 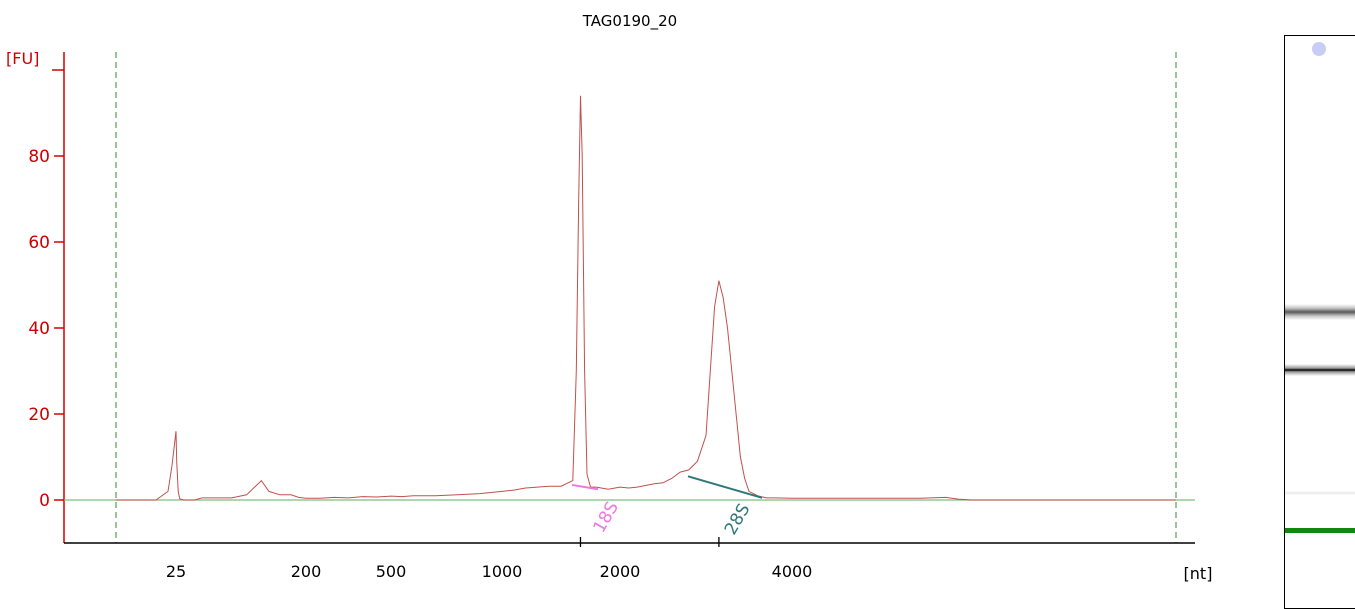 What do you see at coordinates (606, 517) in the screenshot?
I see `peak-18s-label: 18S` at bounding box center [606, 517].